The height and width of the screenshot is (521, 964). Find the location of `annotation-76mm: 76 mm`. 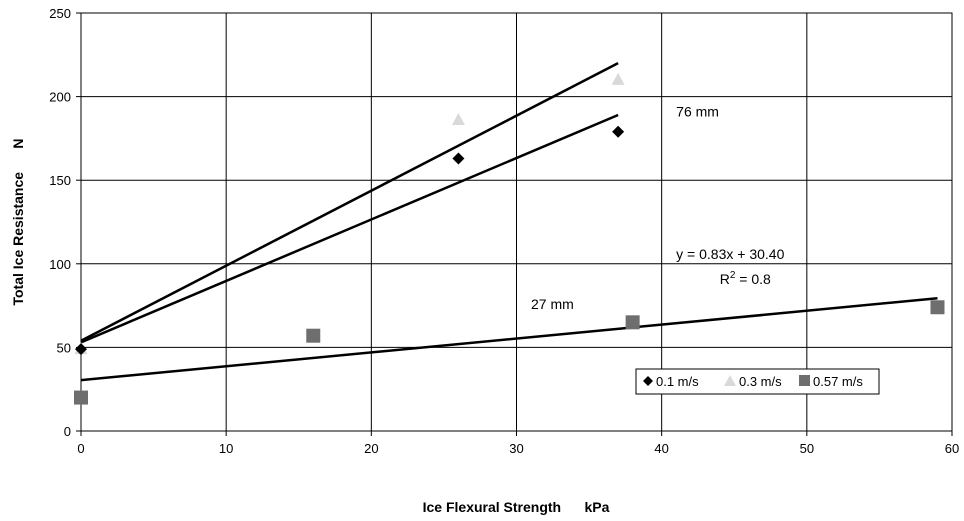

annotation-76mm: 76 mm is located at coordinates (697, 112).